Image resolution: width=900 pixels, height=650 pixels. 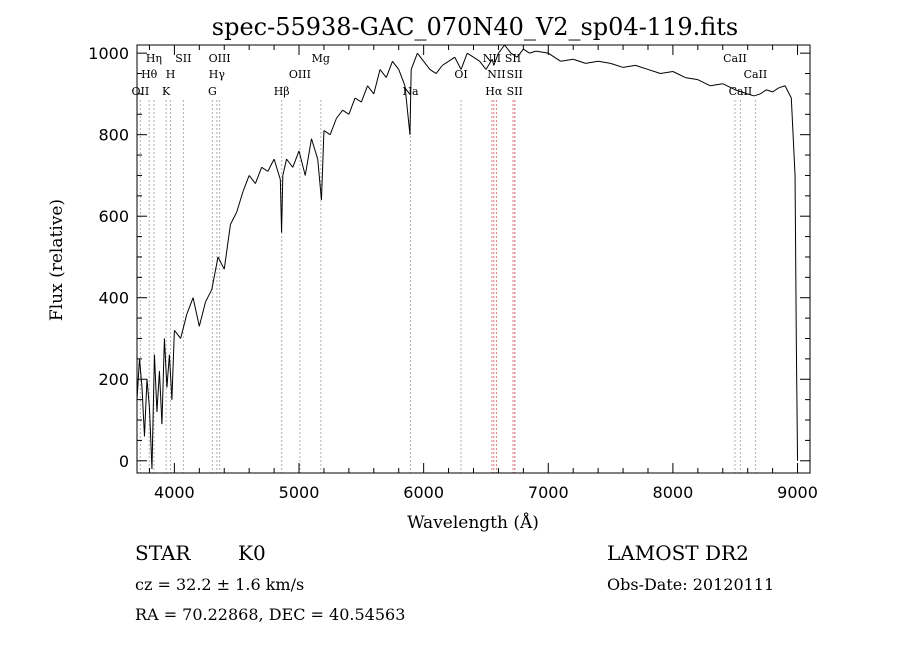 What do you see at coordinates (163, 553) in the screenshot?
I see `object-class: STAR` at bounding box center [163, 553].